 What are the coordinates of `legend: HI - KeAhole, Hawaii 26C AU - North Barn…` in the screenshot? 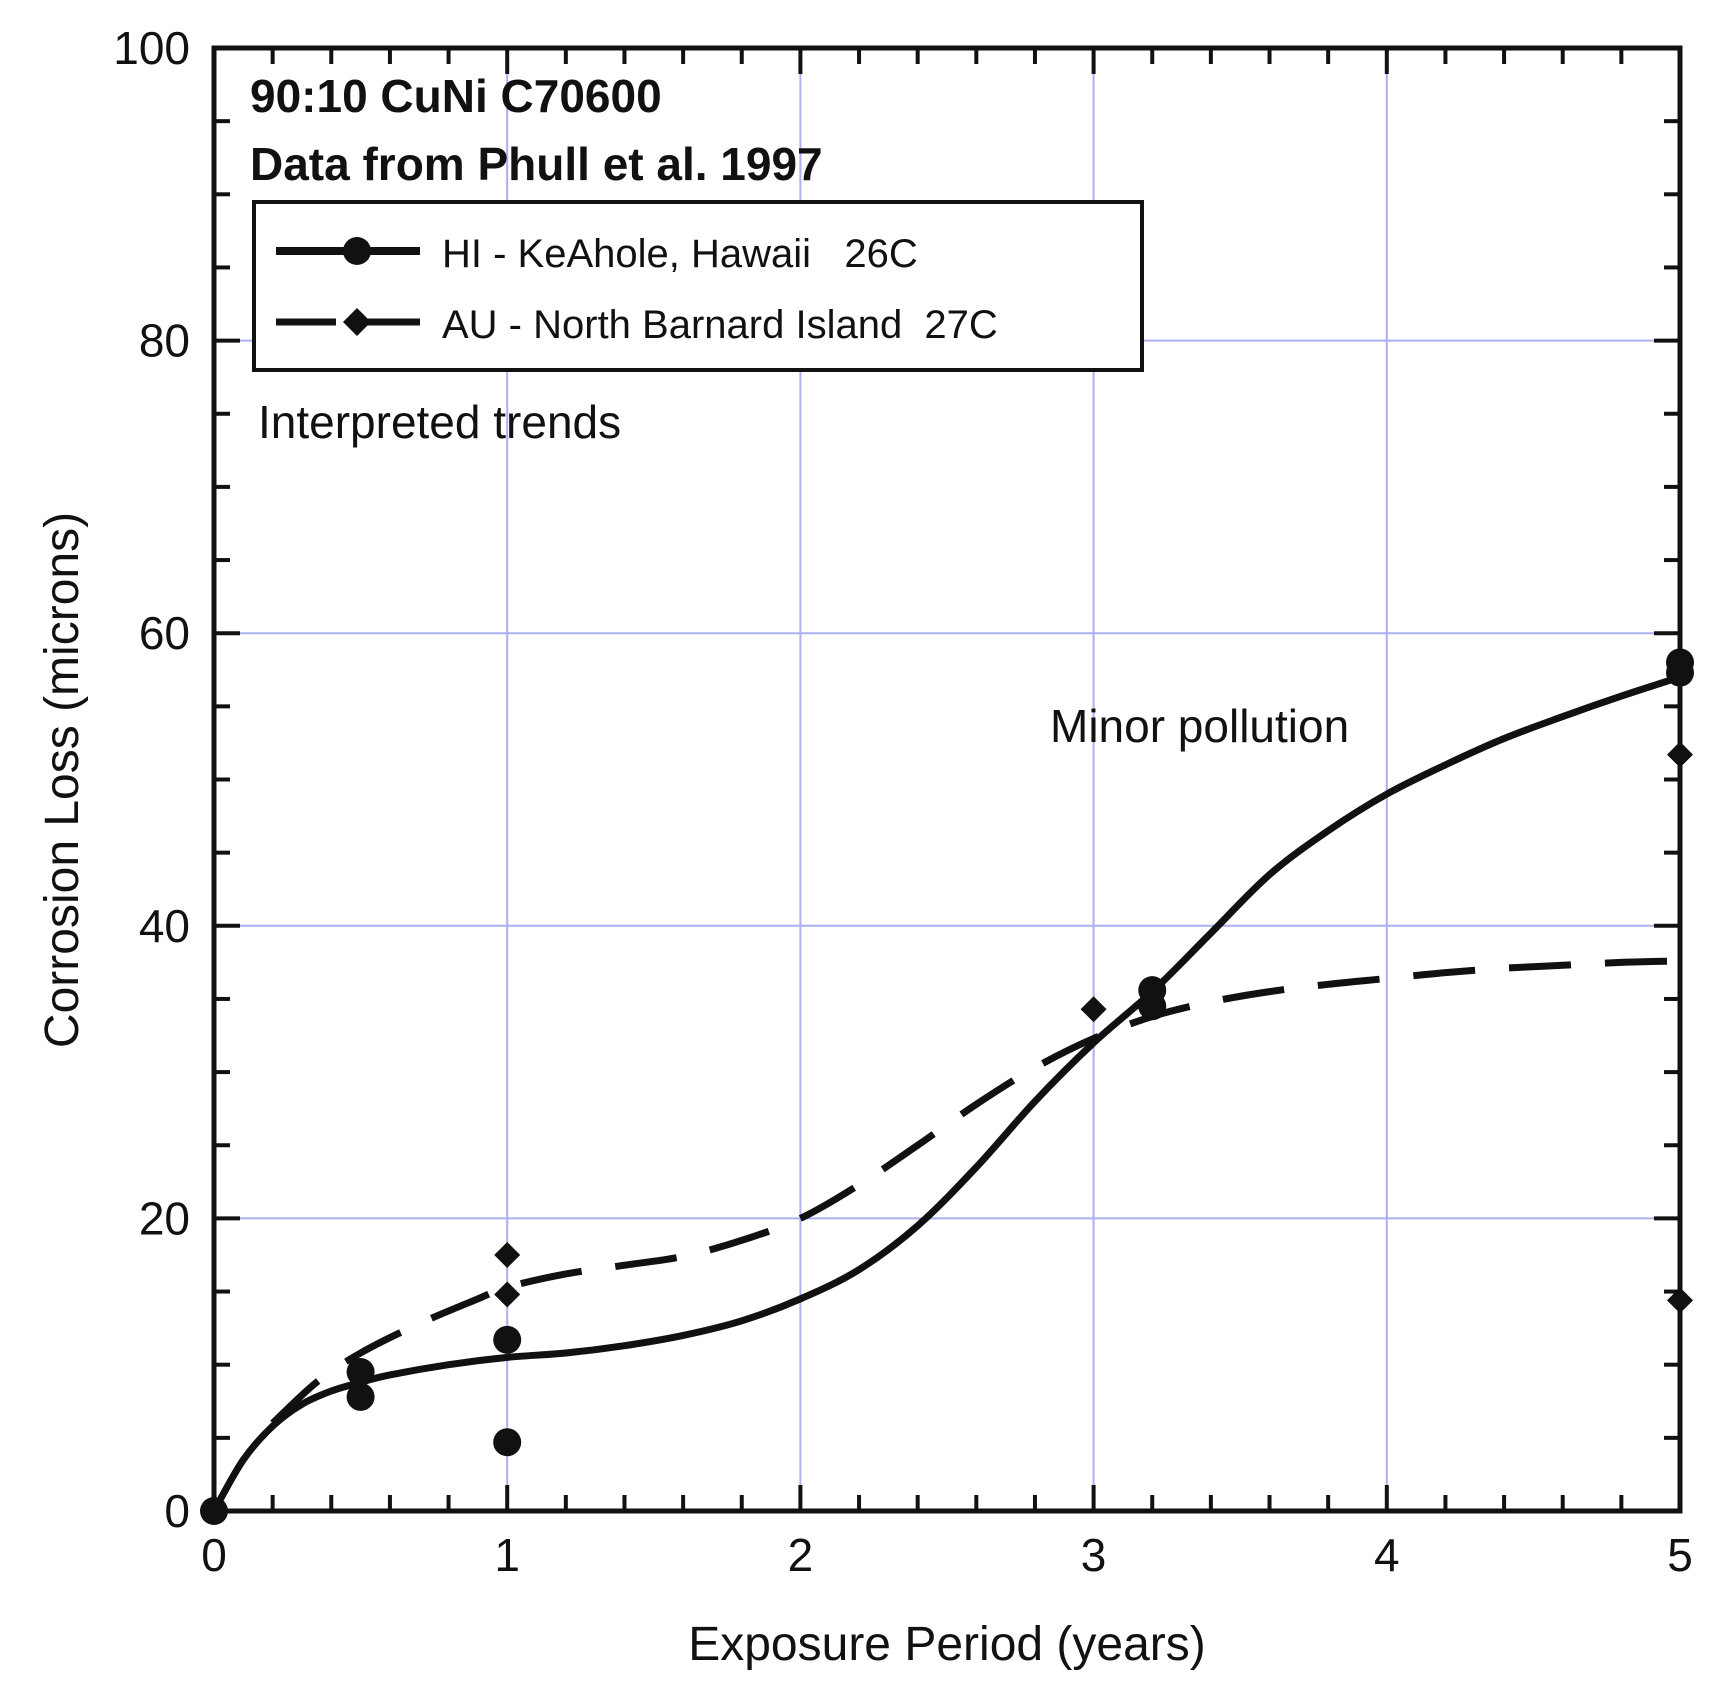 It's located at (698, 286).